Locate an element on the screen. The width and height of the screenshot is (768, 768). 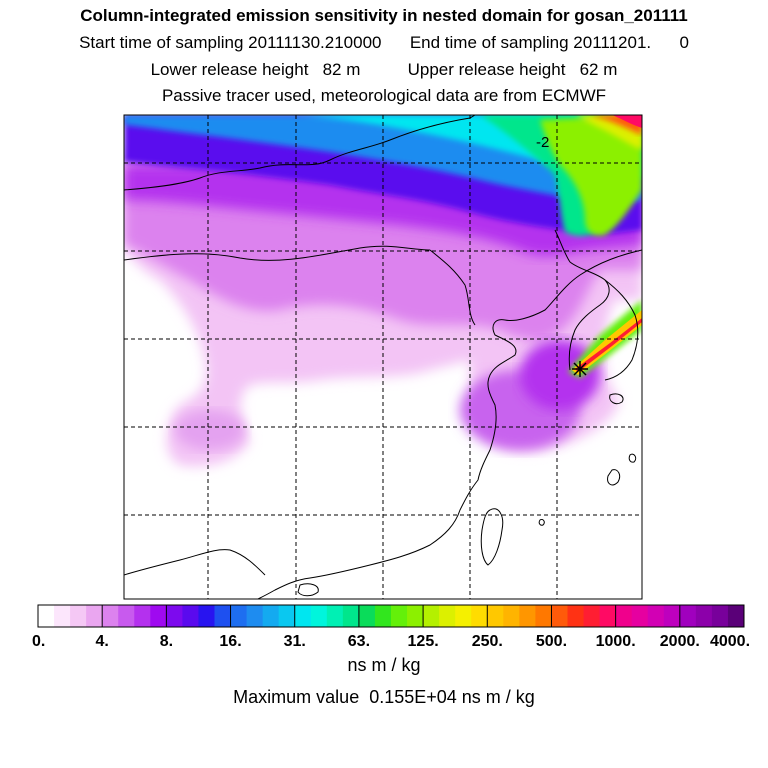
colorbar-tick-label: 500. is located at coordinates (551, 641).